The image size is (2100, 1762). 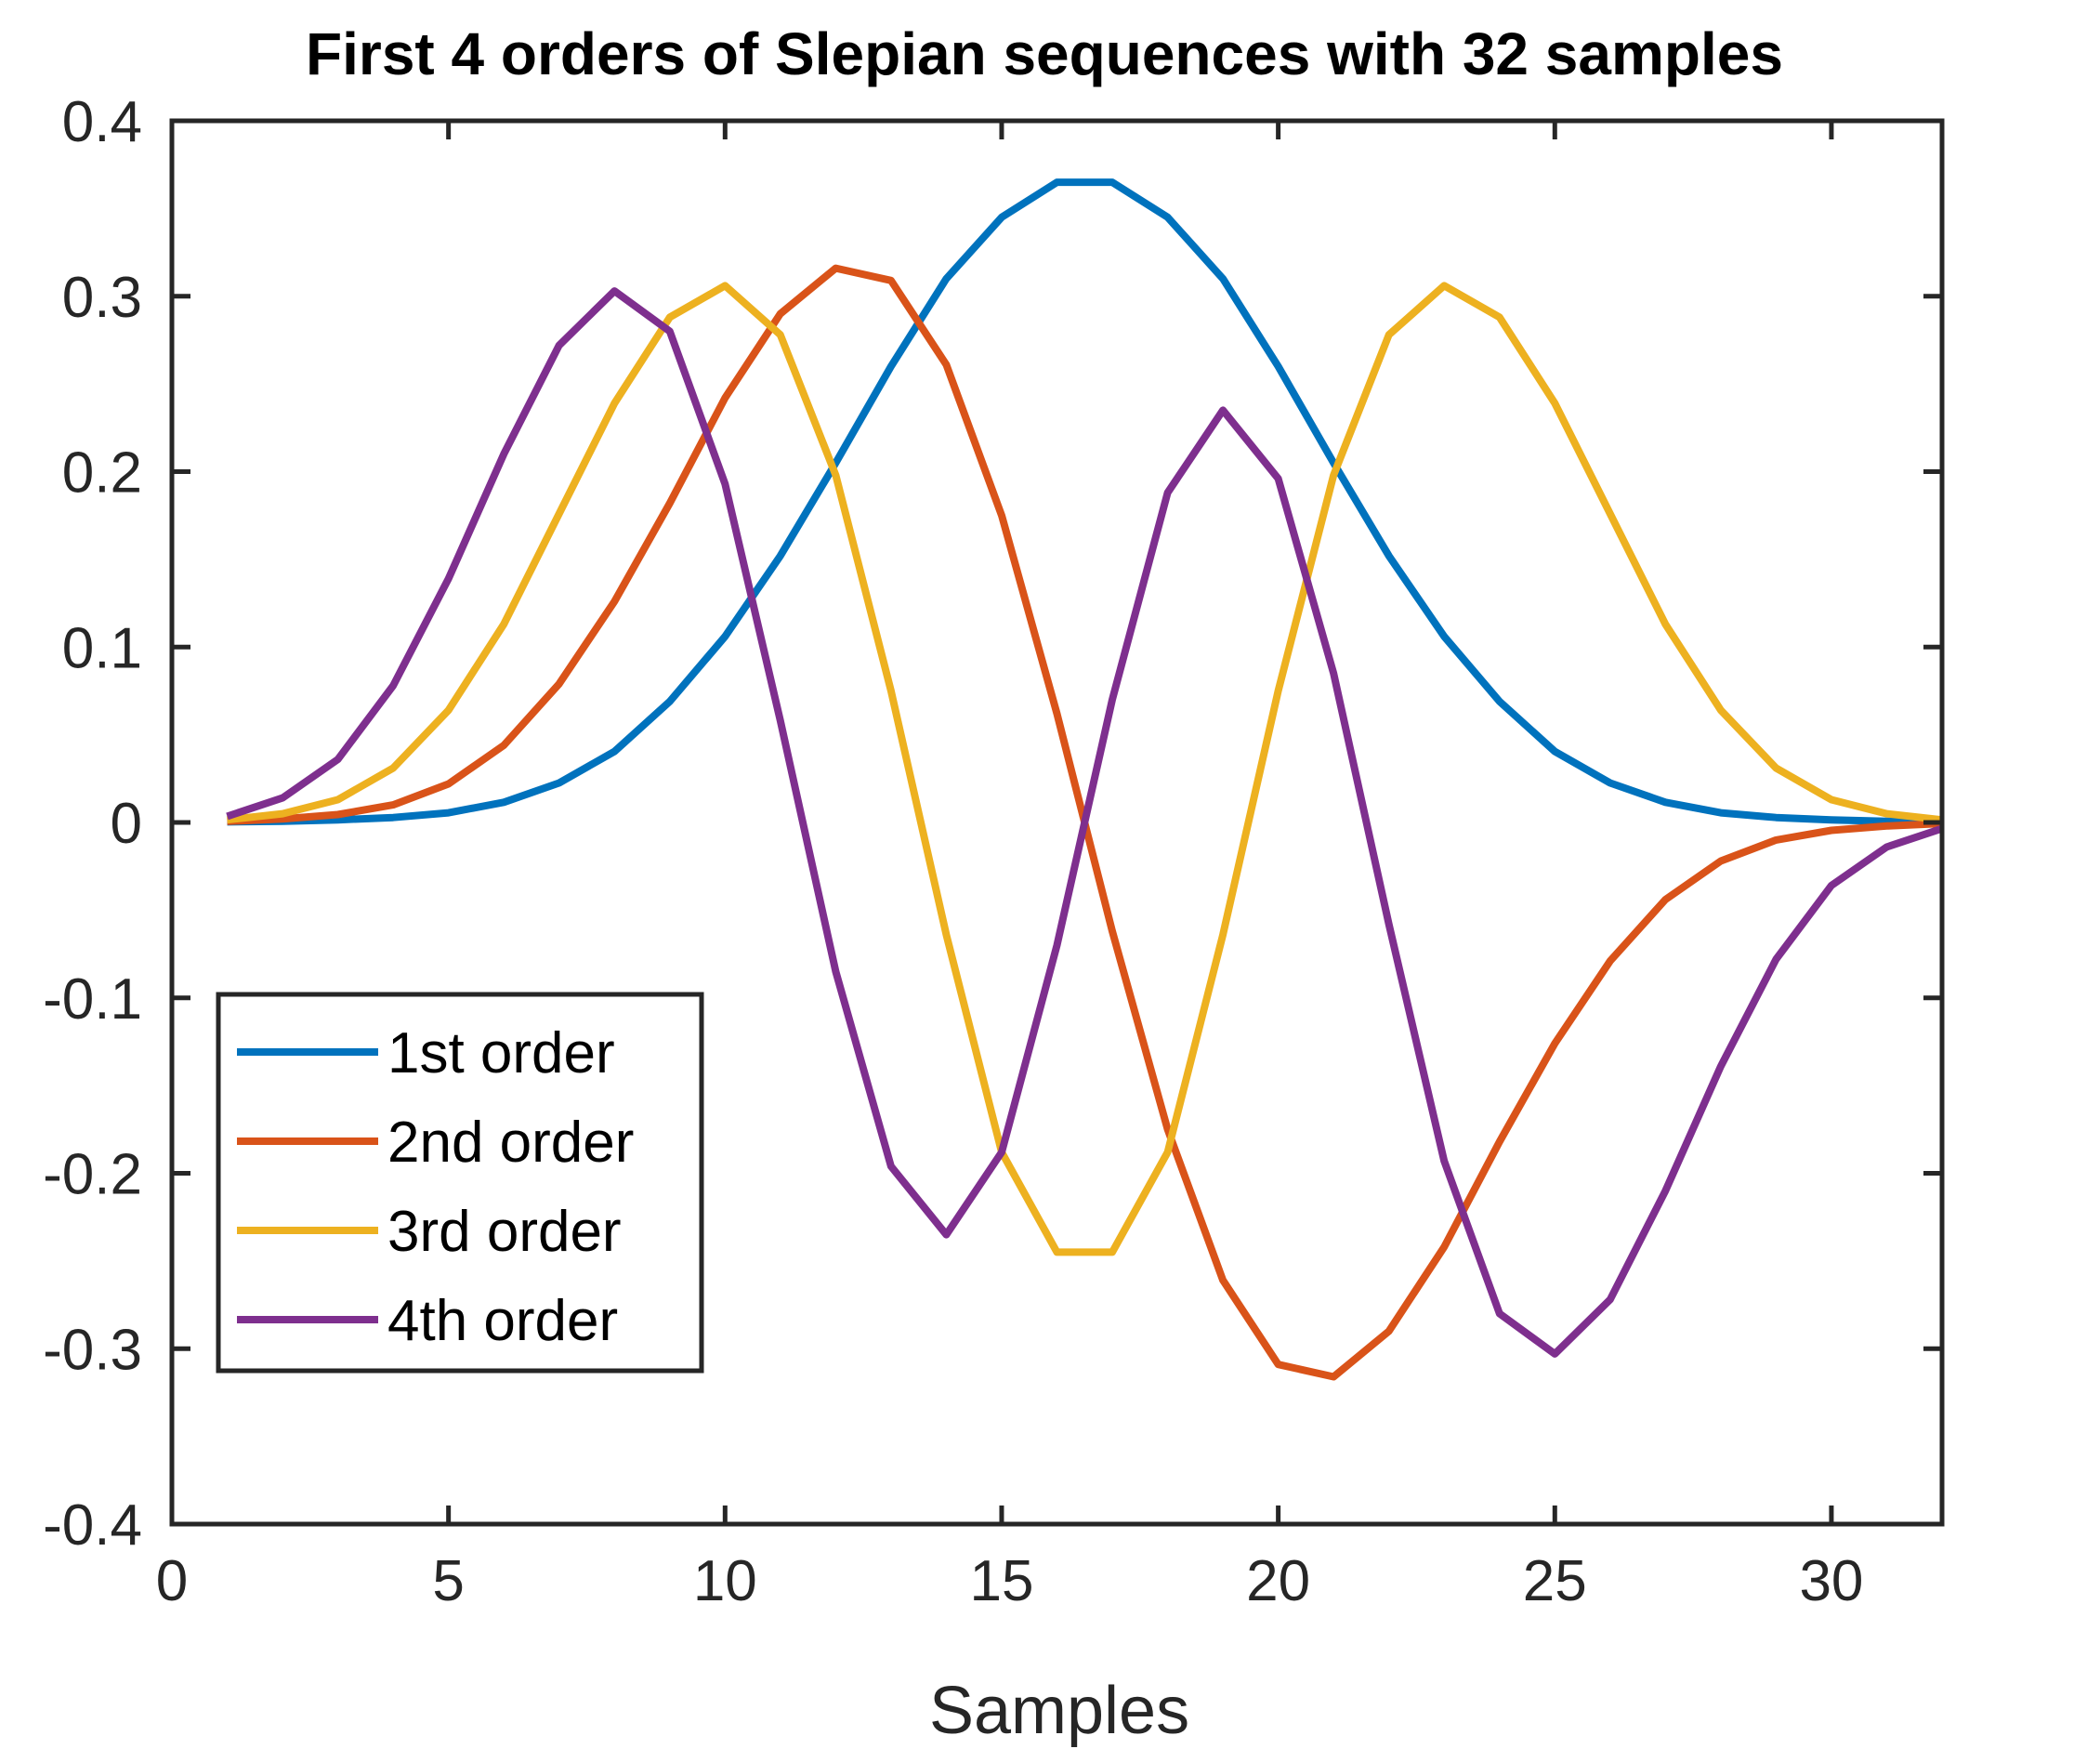 What do you see at coordinates (510, 1143) in the screenshot?
I see `legend-label-2: 2nd order` at bounding box center [510, 1143].